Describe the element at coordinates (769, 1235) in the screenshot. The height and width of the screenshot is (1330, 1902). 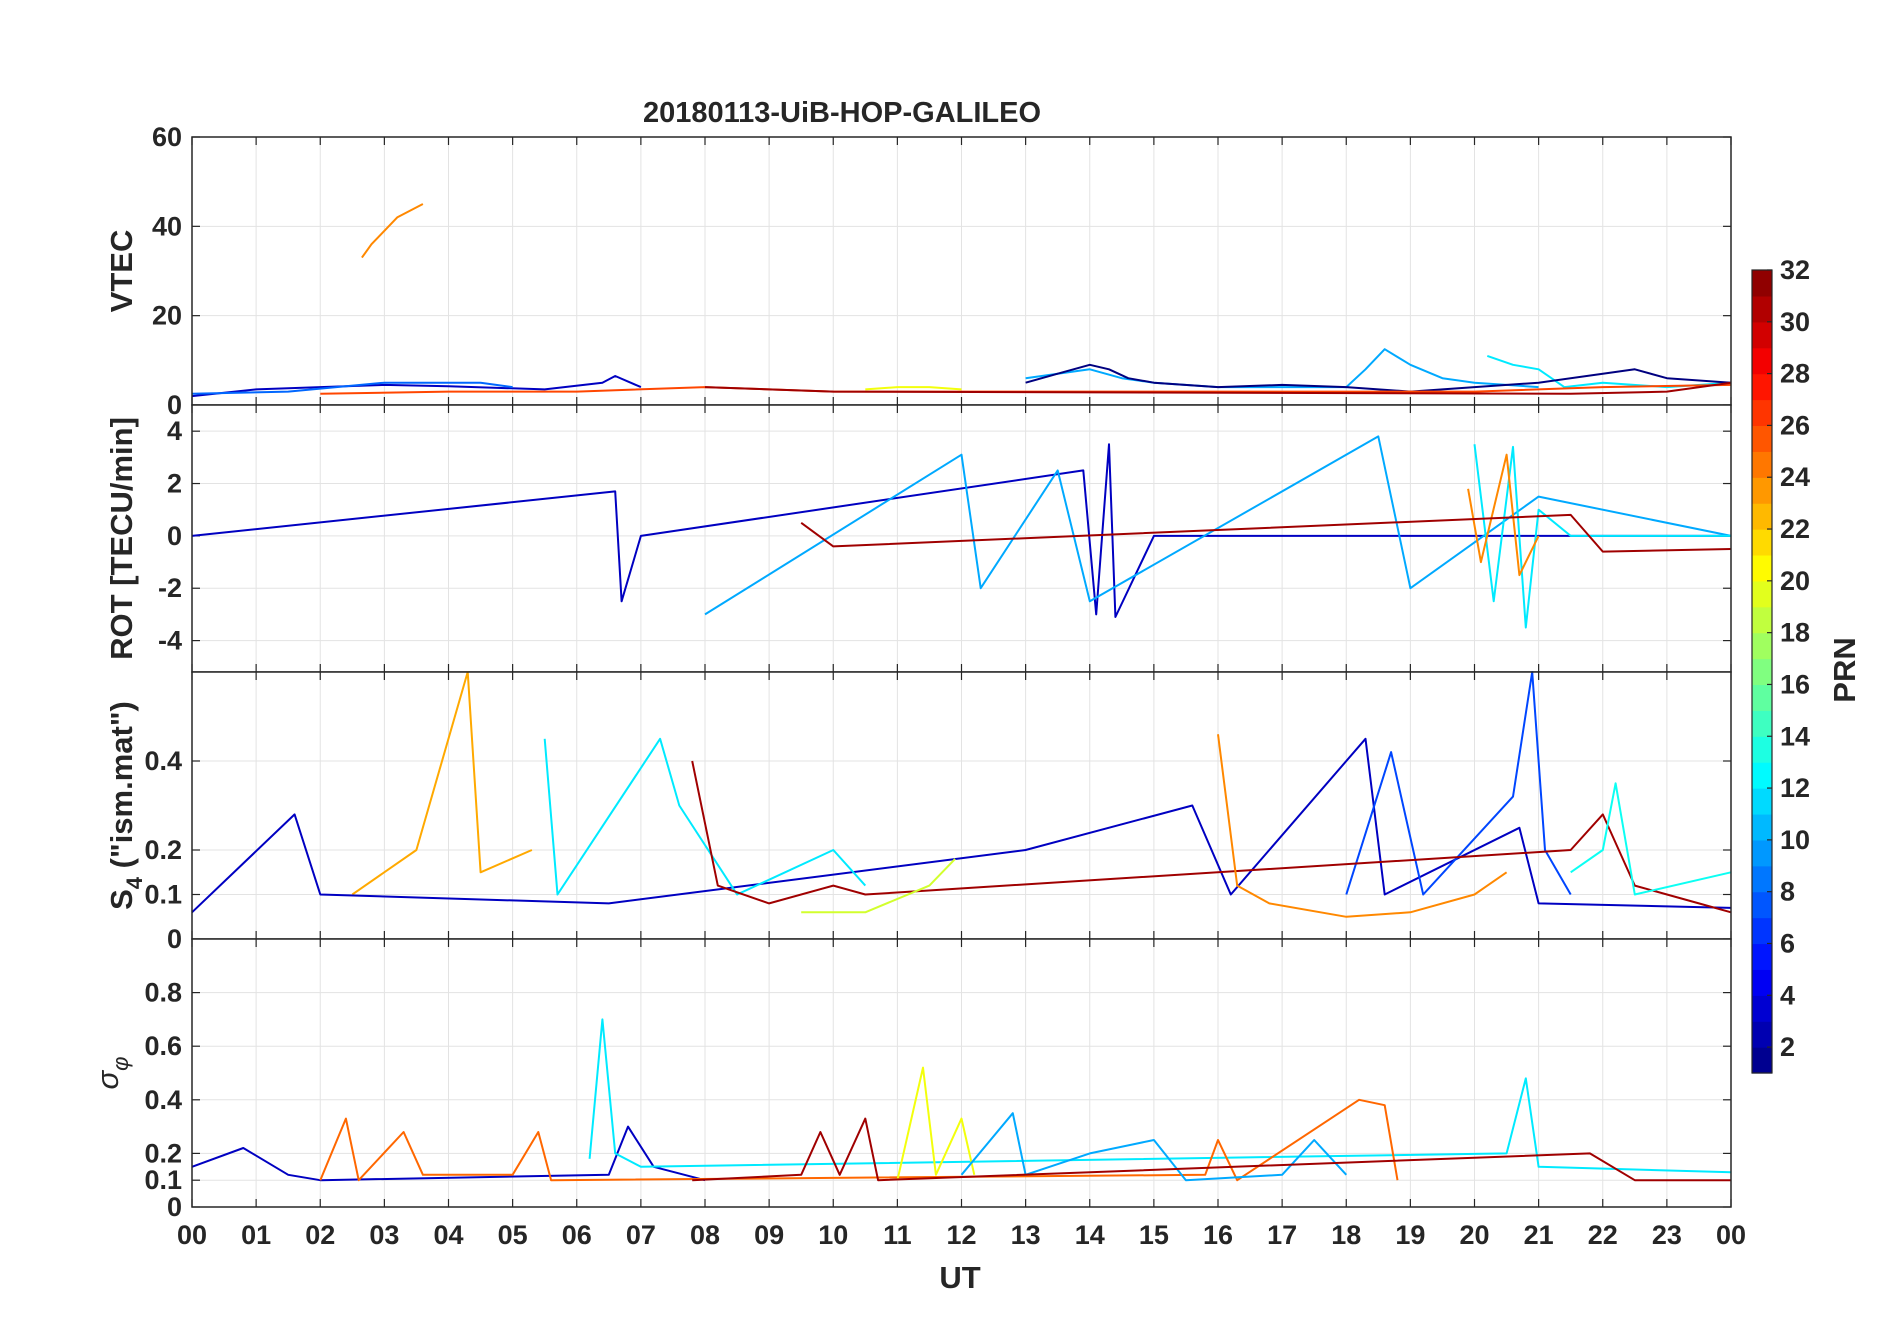
I see `x-tick-label: 09` at that location.